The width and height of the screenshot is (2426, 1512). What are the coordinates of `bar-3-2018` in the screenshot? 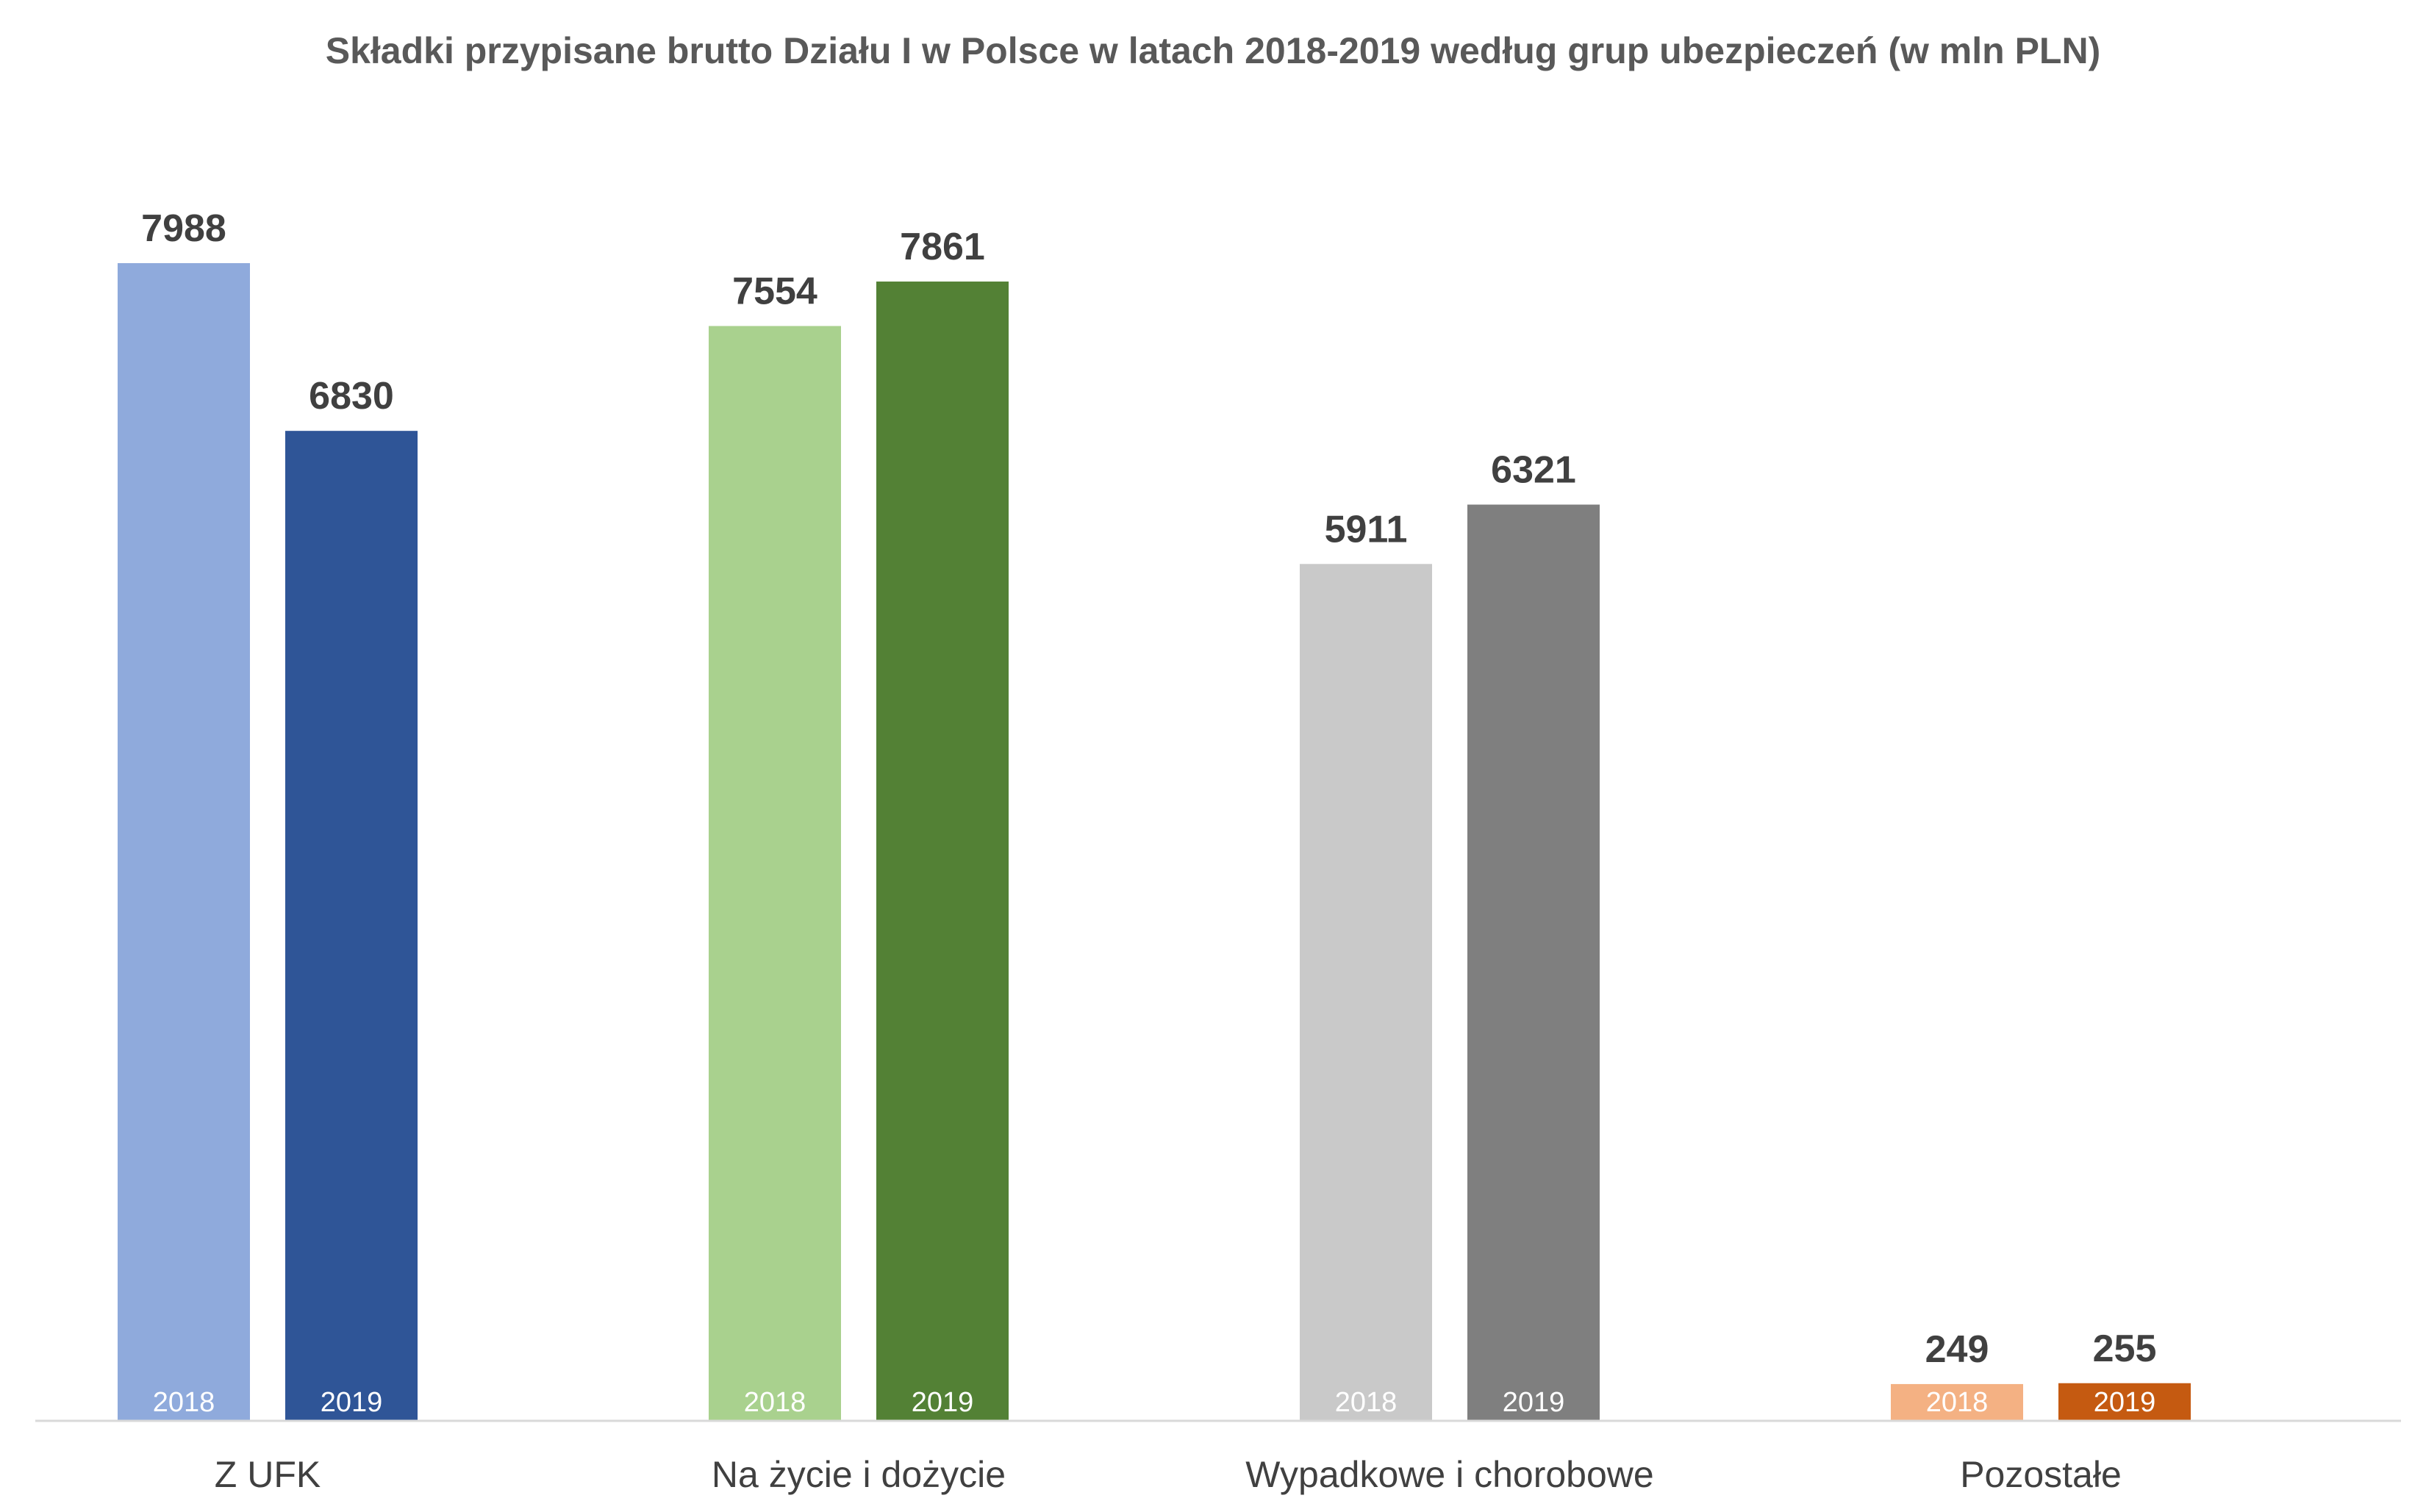 It's located at (1366, 992).